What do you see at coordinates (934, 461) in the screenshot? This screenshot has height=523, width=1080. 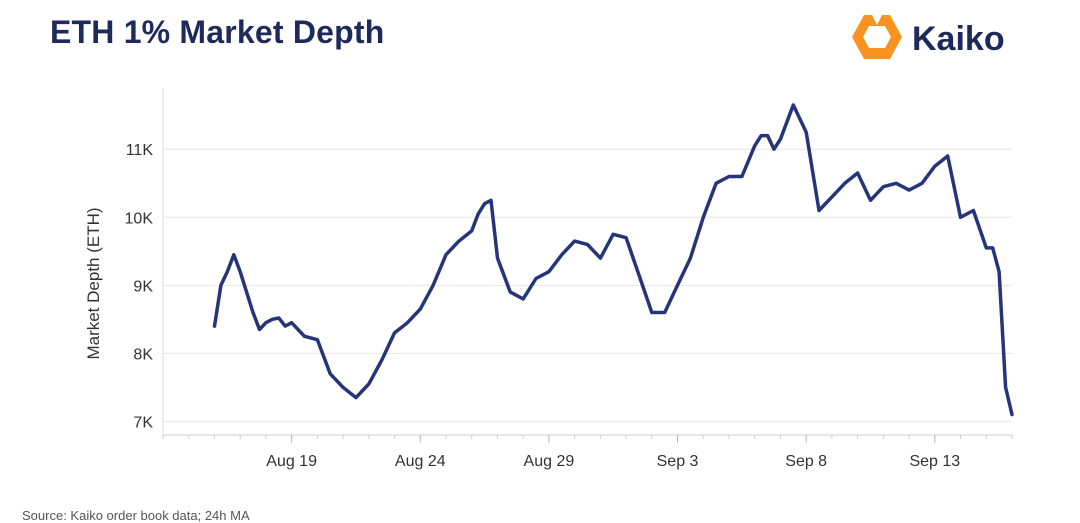 I see `x-tick-label: Sep 13` at bounding box center [934, 461].